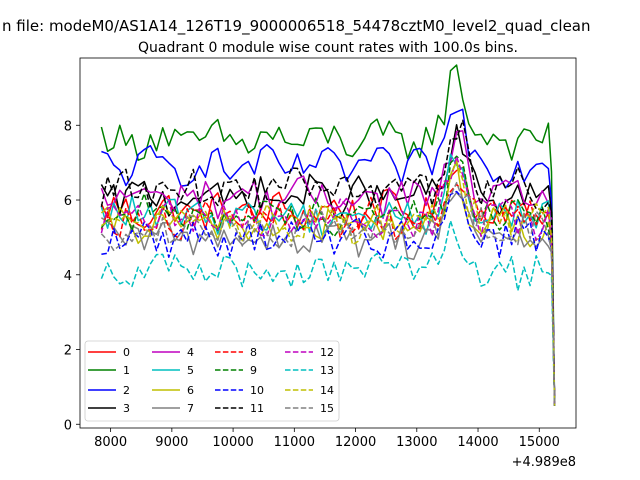 The height and width of the screenshot is (480, 640). I want to click on legend-label-8: 8, so click(253, 352).